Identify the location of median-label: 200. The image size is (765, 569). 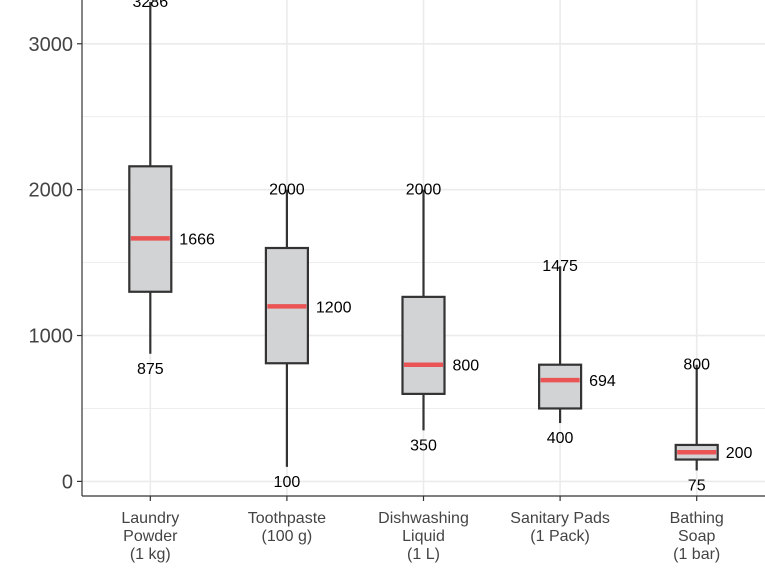
(739, 453).